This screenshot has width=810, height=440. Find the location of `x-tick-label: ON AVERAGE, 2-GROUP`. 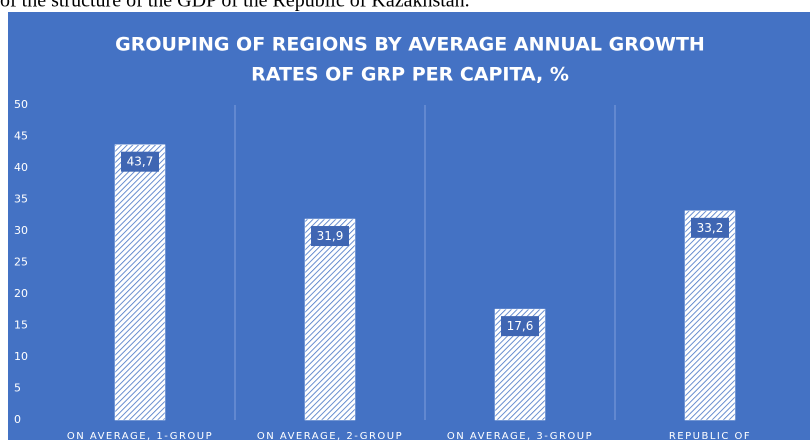

x-tick-label: ON AVERAGE, 2-GROUP is located at coordinates (330, 435).